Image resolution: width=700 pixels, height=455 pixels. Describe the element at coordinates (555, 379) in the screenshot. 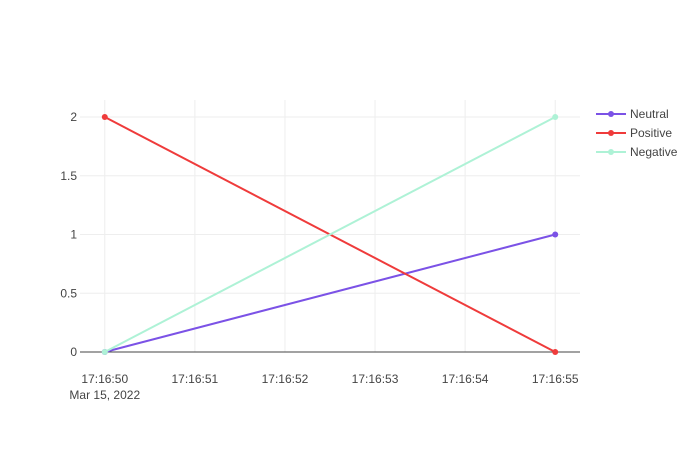

I see `x-tick-label: 17:16:55` at that location.